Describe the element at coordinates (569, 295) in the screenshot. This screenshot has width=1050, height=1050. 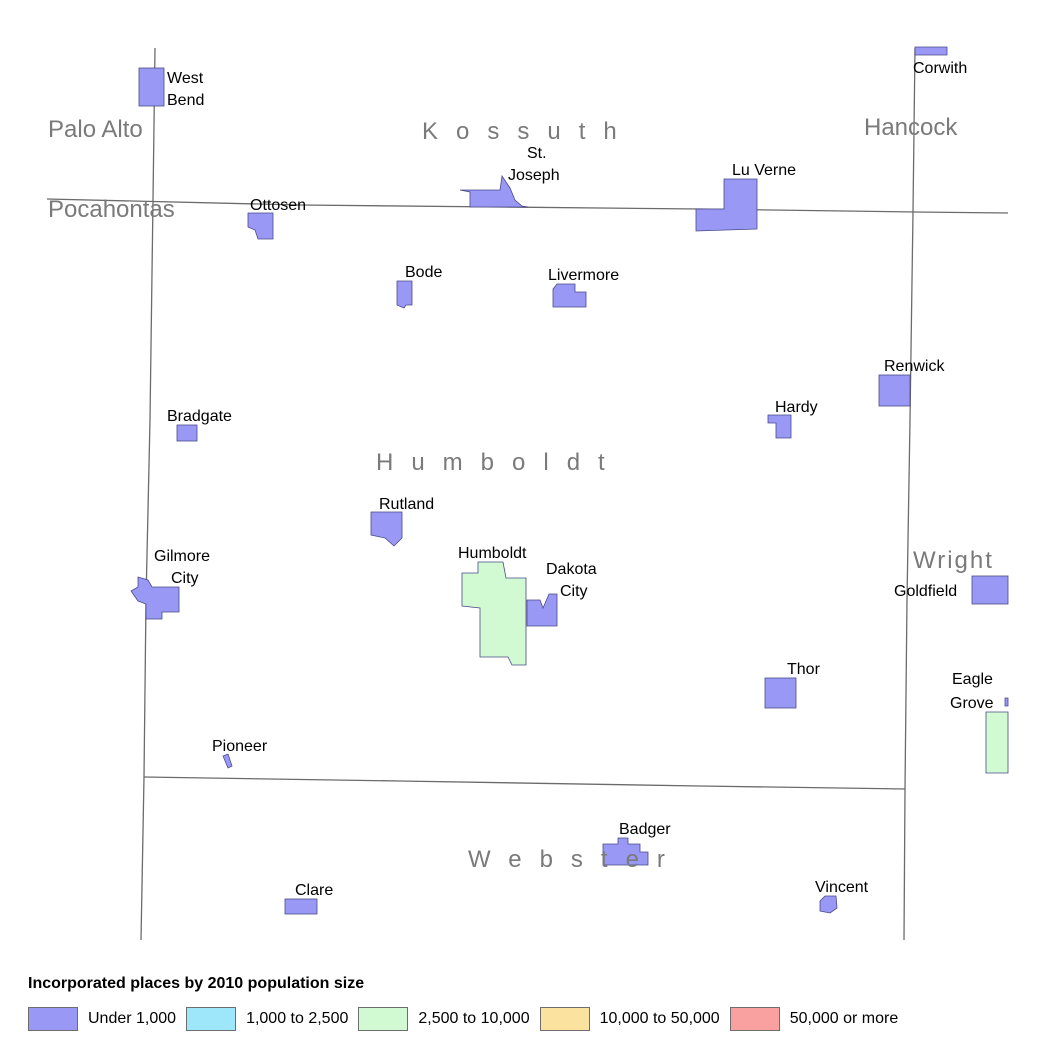
I see `place-livermore` at that location.